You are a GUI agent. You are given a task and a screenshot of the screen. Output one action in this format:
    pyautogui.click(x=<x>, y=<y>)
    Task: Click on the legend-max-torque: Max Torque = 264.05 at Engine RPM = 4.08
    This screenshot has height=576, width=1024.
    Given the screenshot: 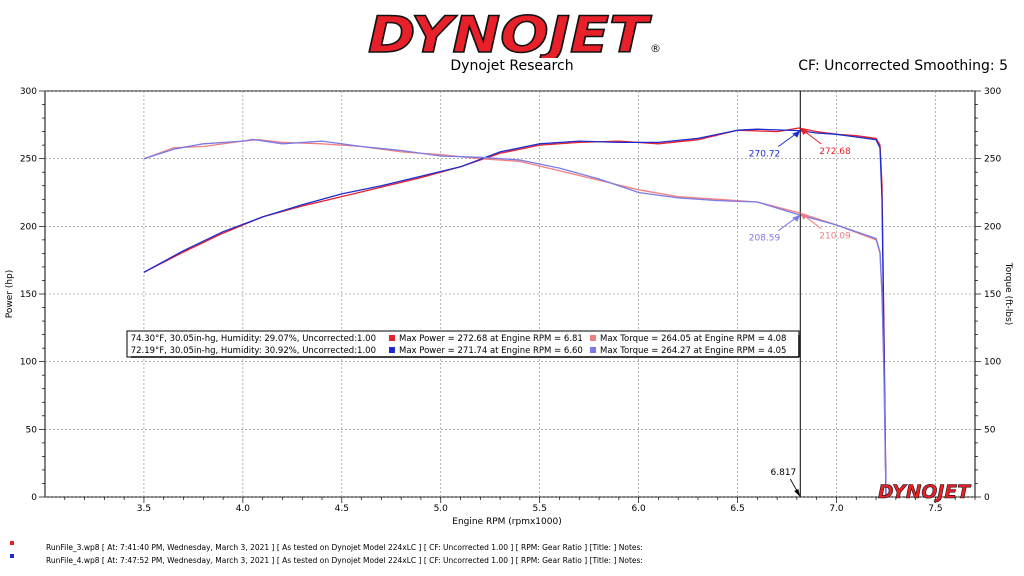 What is the action you would take?
    pyautogui.click(x=693, y=339)
    